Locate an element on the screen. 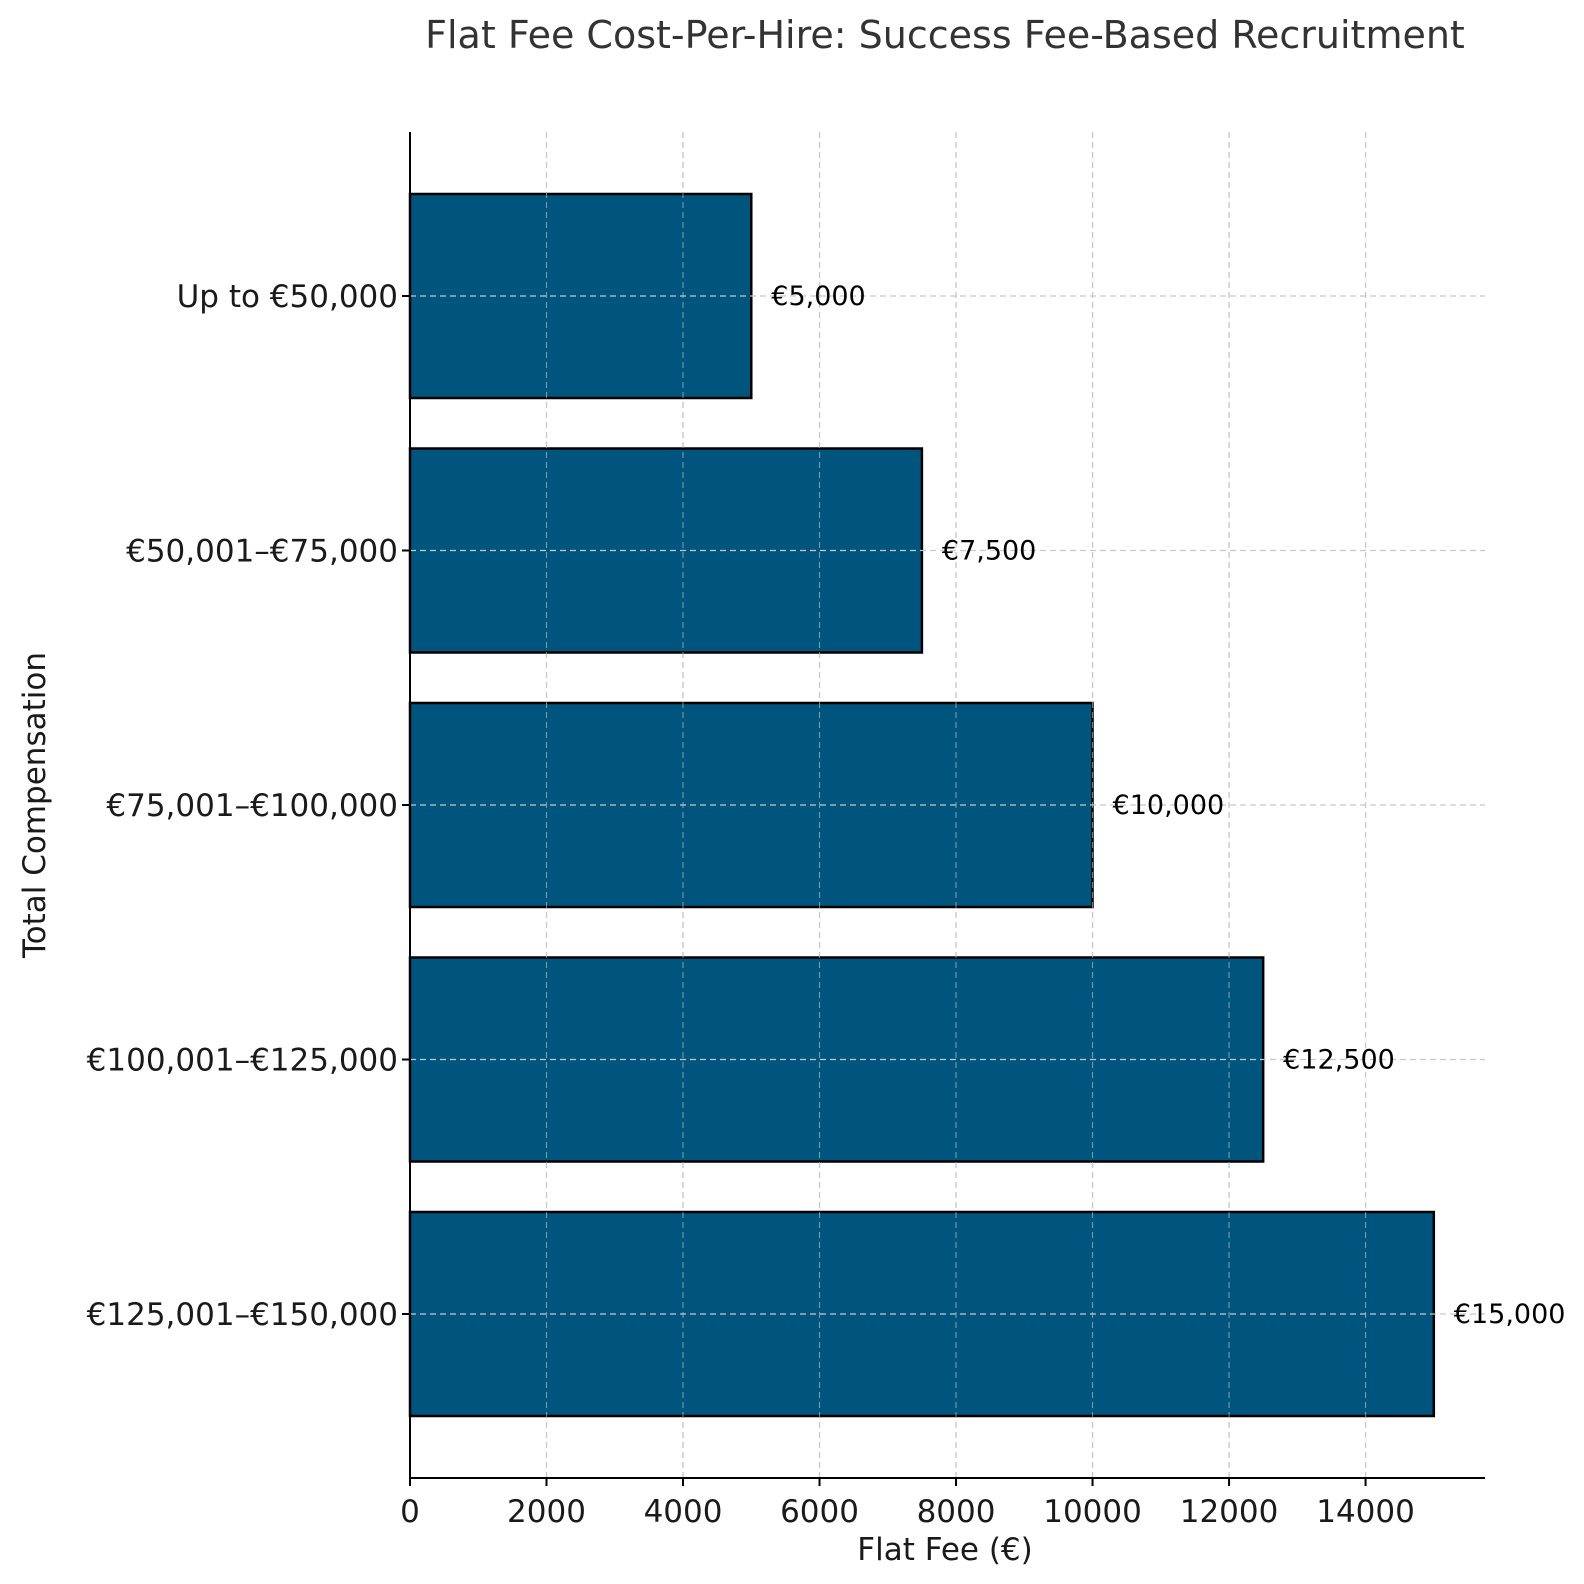 This screenshot has width=1584, height=1584. x-axis-title: Flat Fee (€) is located at coordinates (945, 1550).